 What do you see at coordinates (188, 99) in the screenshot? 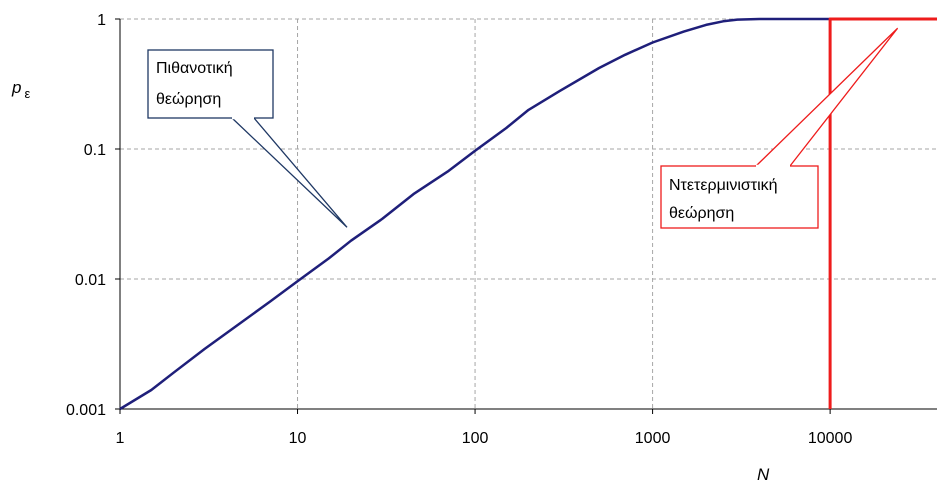
I see `callout-probabilistic-line2: θεώρηση` at bounding box center [188, 99].